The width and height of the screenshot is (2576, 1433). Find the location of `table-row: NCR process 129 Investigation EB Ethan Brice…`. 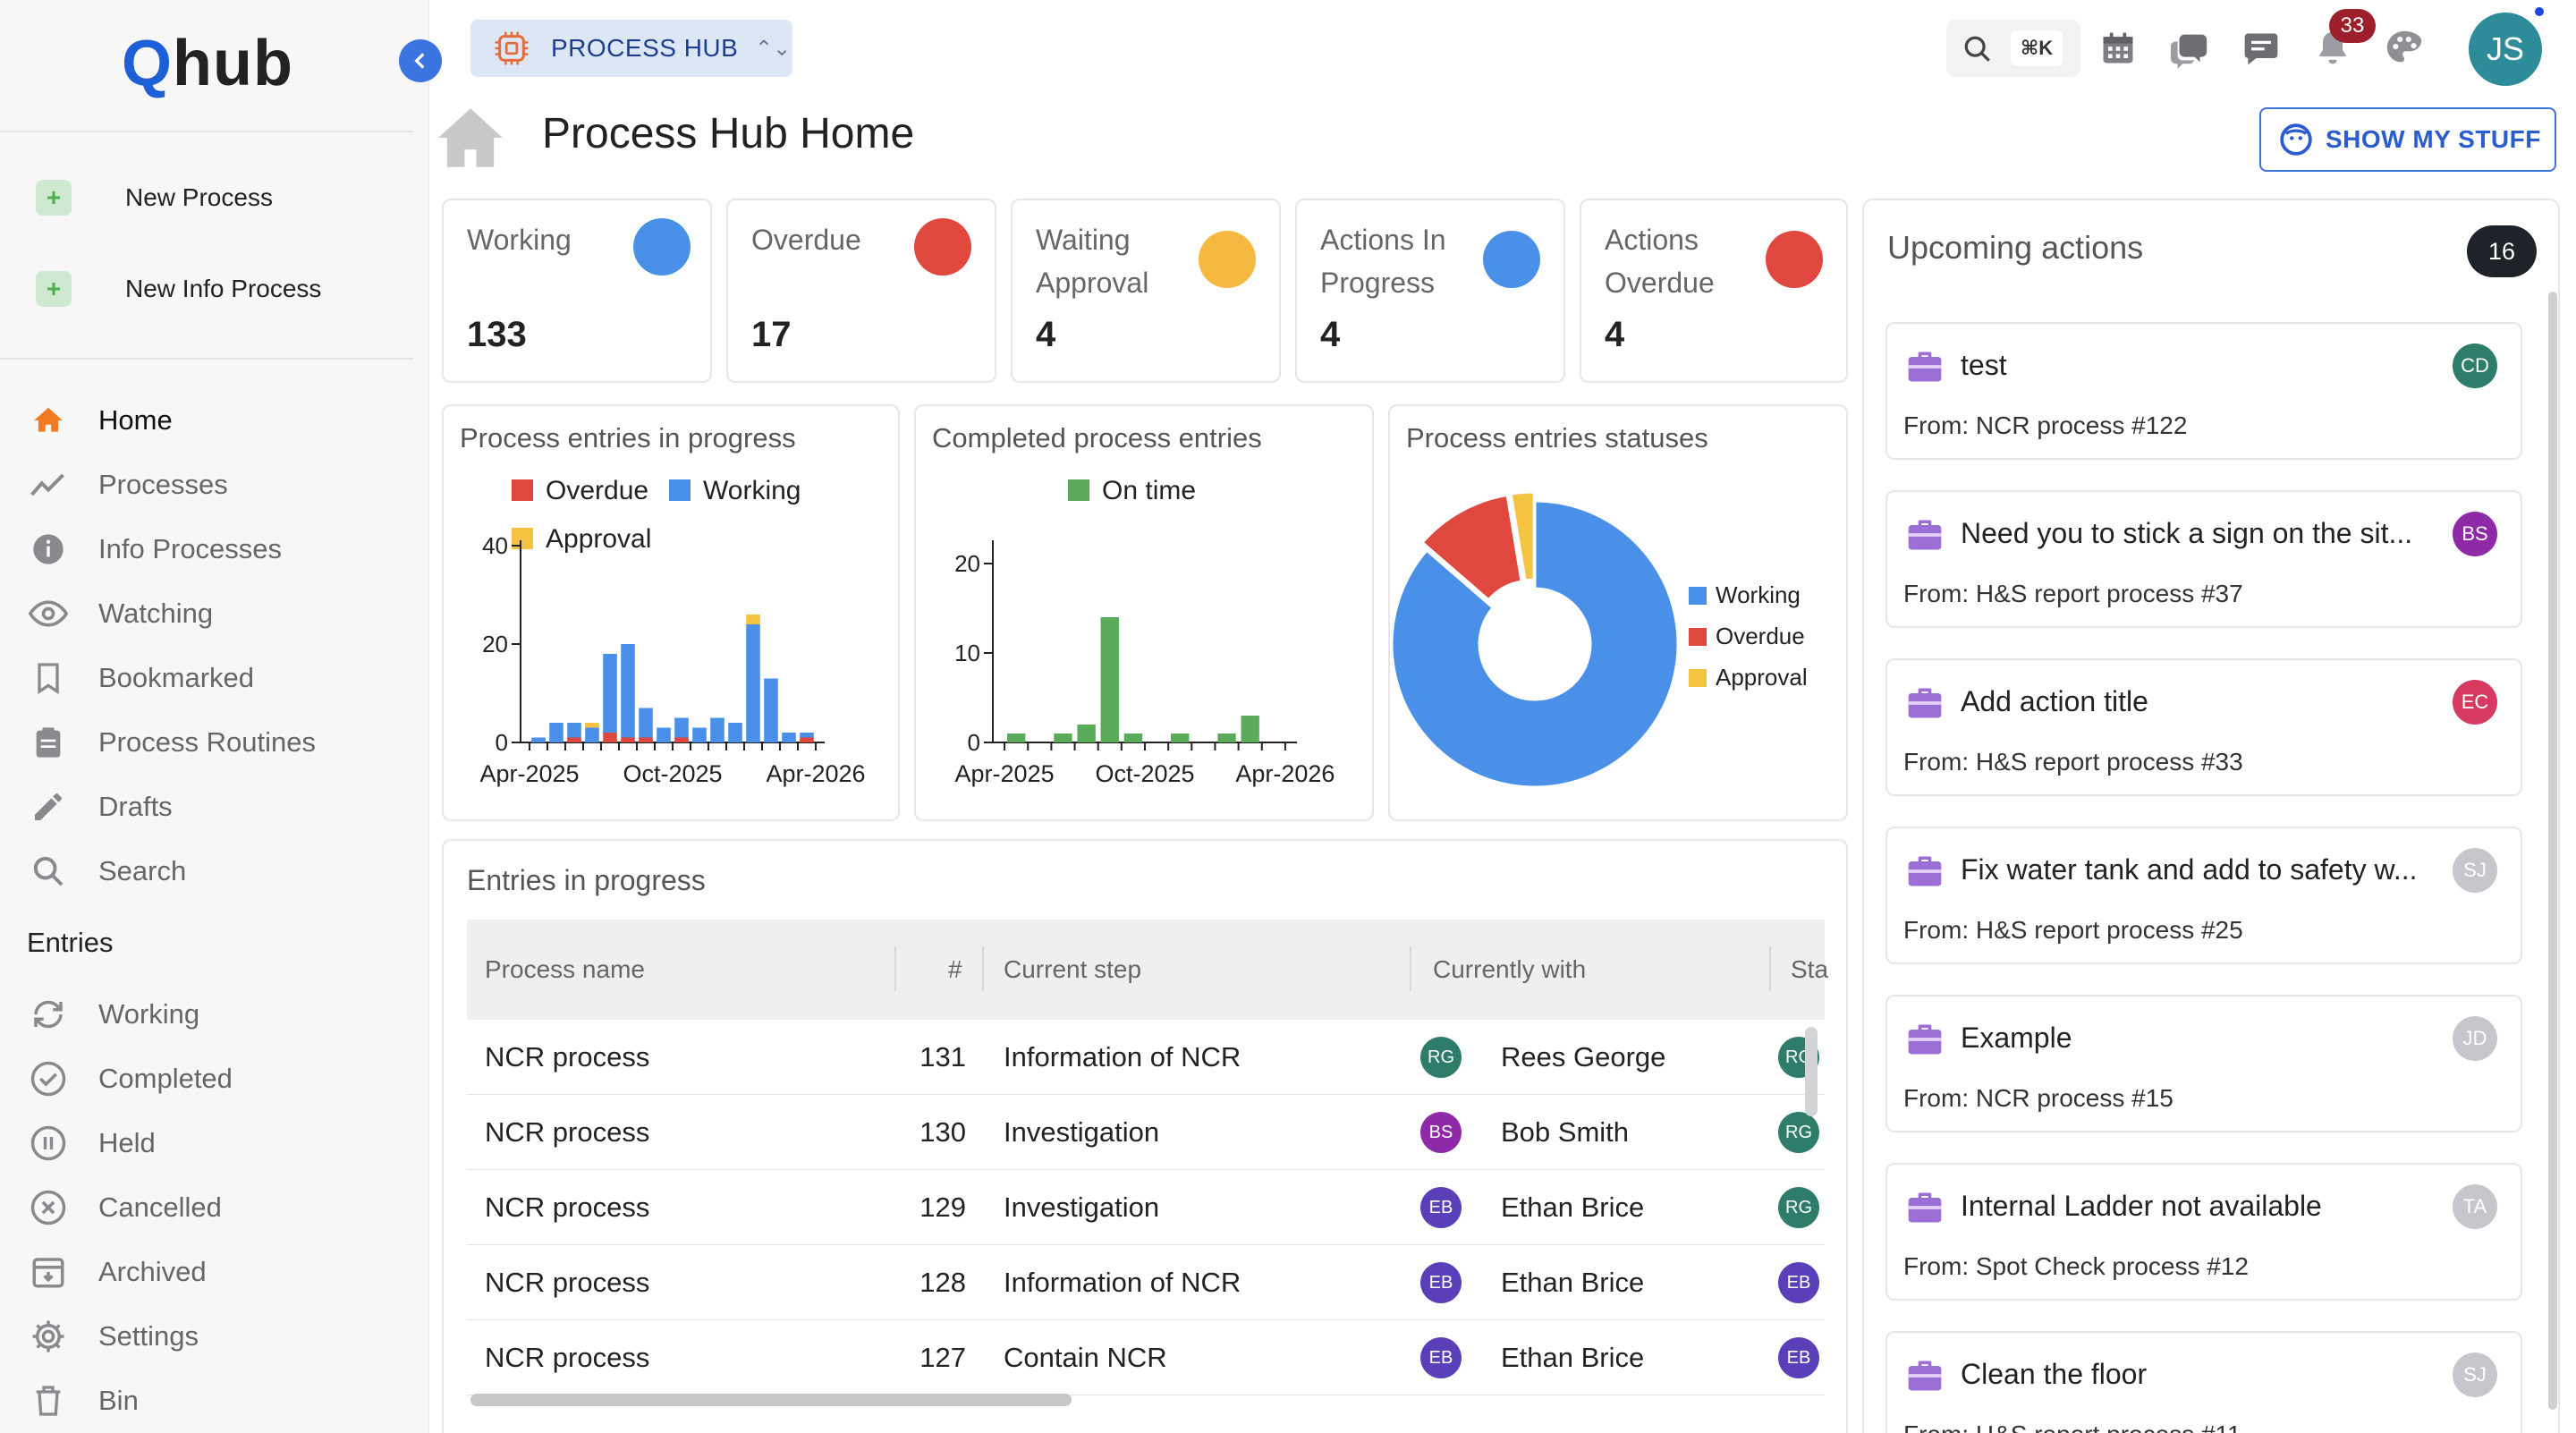

table-row: NCR process 129 Investigation EB Ethan Brice… is located at coordinates (1146, 1207).